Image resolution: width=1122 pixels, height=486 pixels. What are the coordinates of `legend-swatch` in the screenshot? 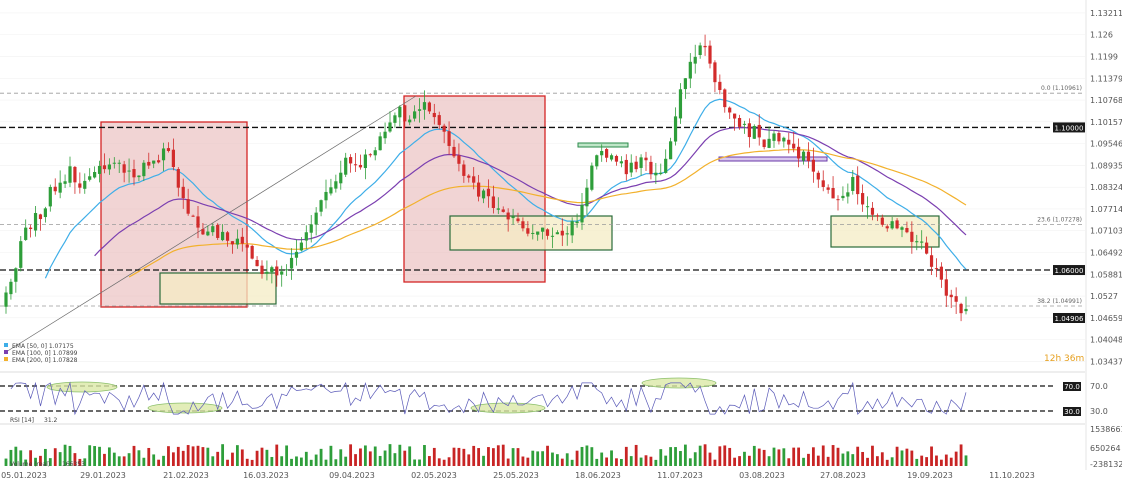 It's located at (6, 345).